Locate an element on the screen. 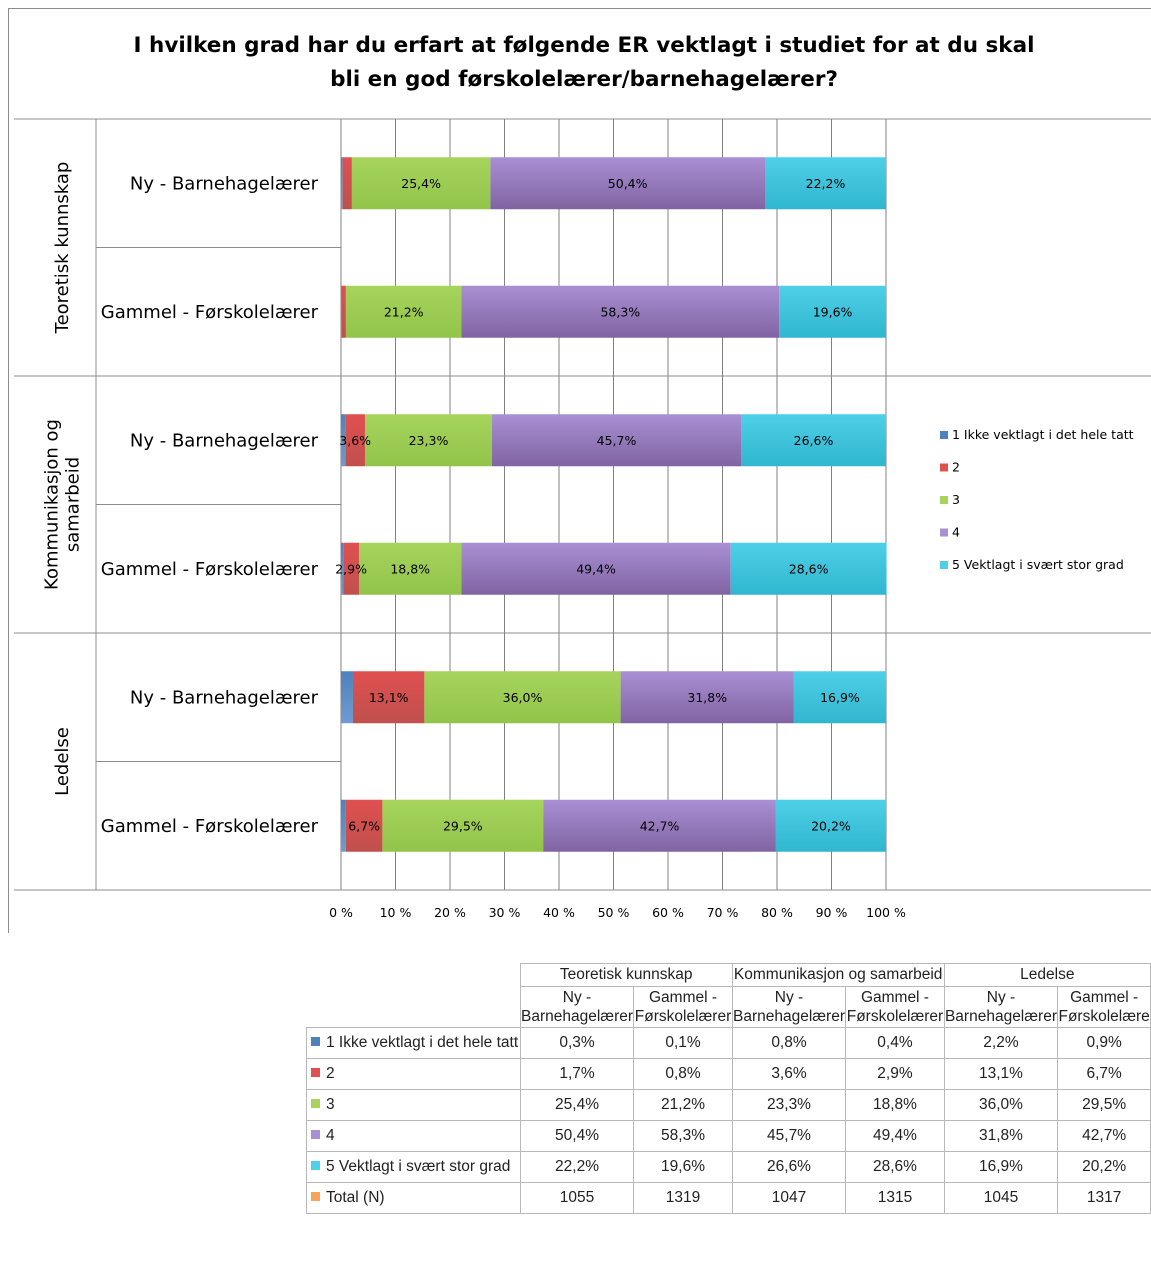  table-row: 2 1,7% 0,8% 3,6% 2,9% 13,1% 6,7% is located at coordinates (728, 1074).